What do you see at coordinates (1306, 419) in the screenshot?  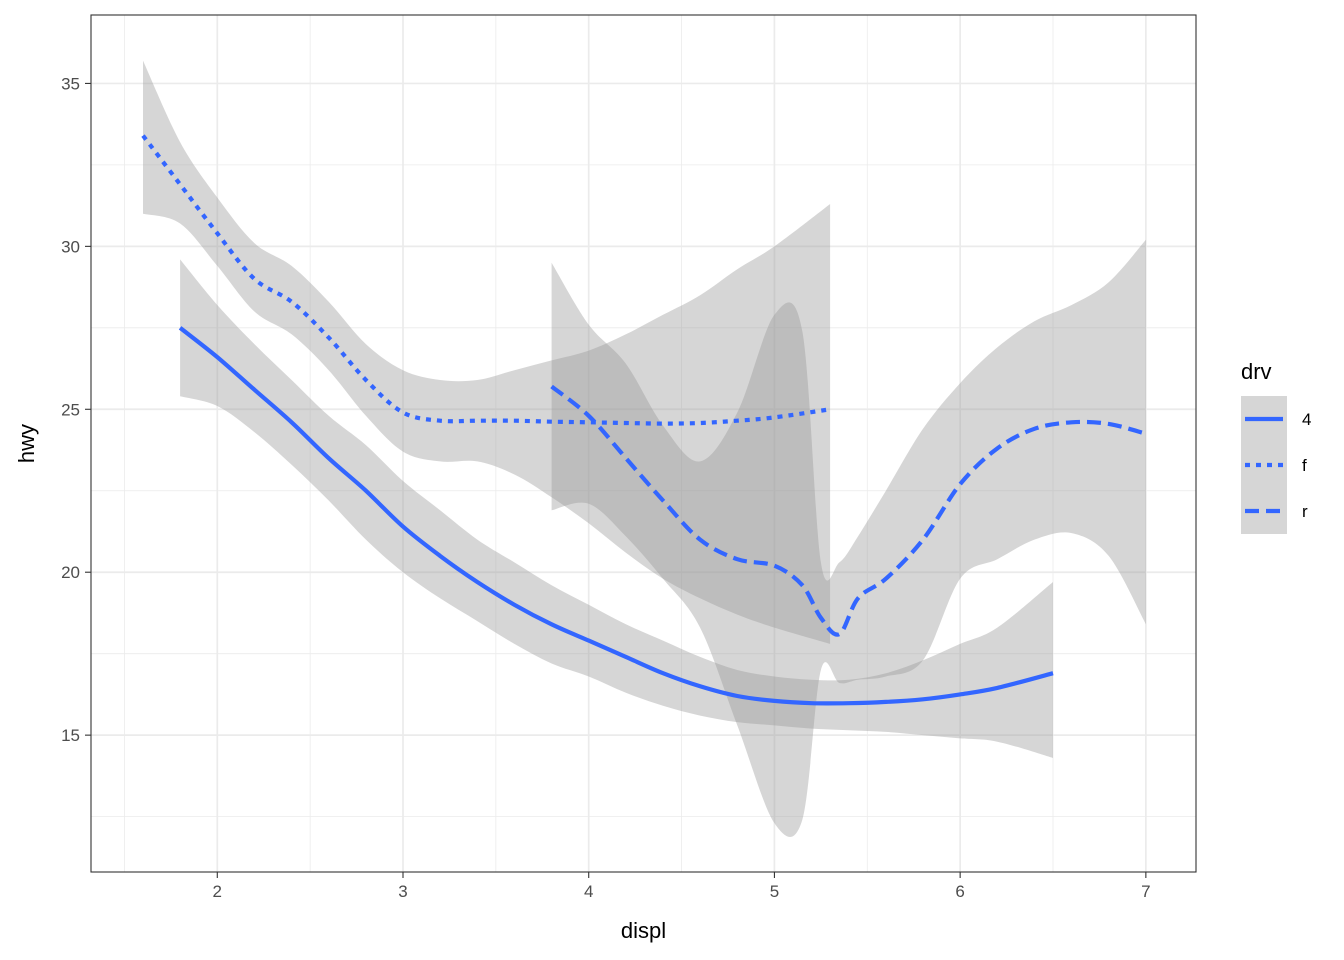 I see `legend-label-4: 4` at bounding box center [1306, 419].